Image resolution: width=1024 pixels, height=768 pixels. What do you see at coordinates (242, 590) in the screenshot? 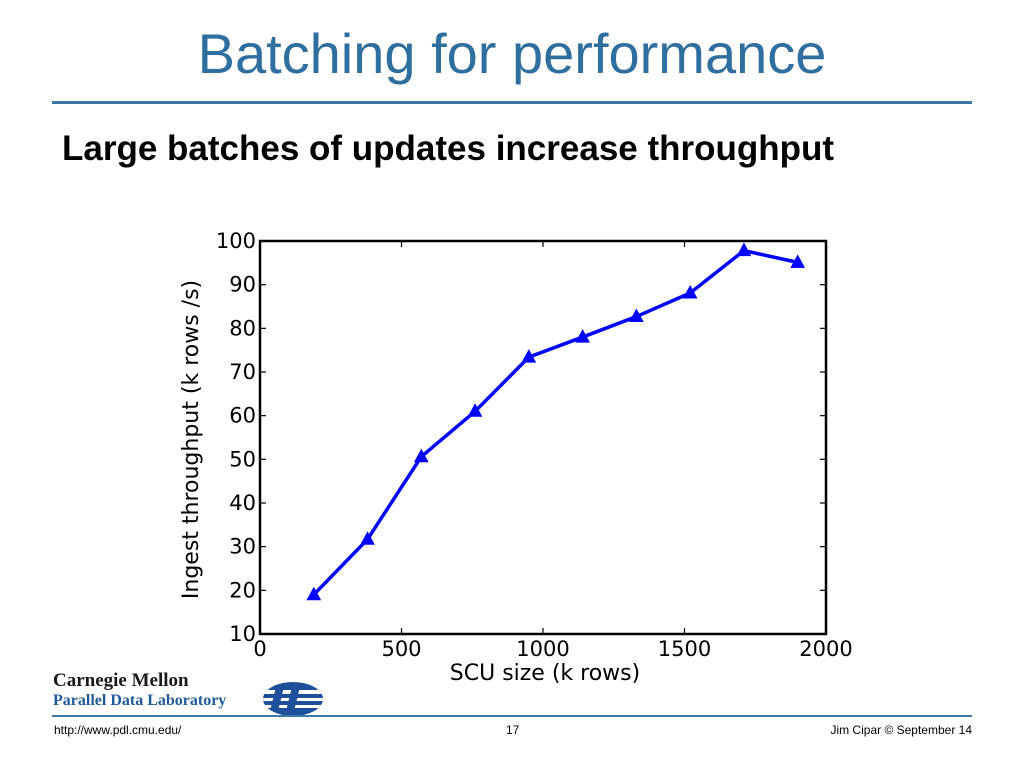
I see `y-tick-label: 20` at bounding box center [242, 590].